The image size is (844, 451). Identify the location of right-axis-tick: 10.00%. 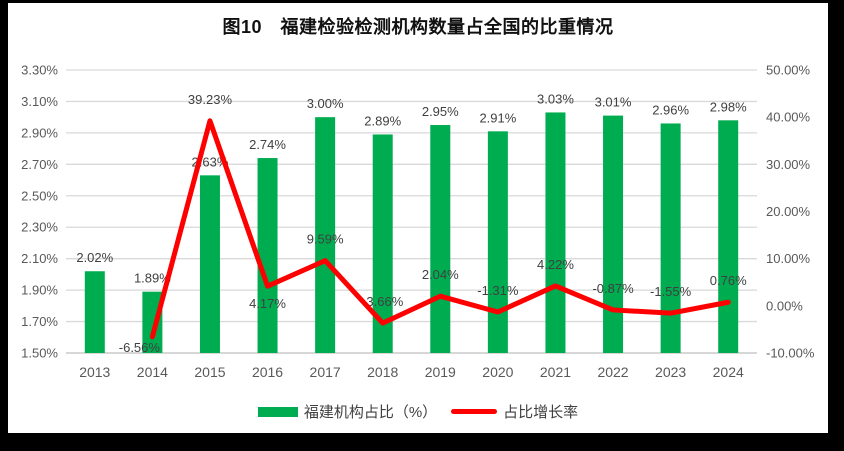
(788, 258).